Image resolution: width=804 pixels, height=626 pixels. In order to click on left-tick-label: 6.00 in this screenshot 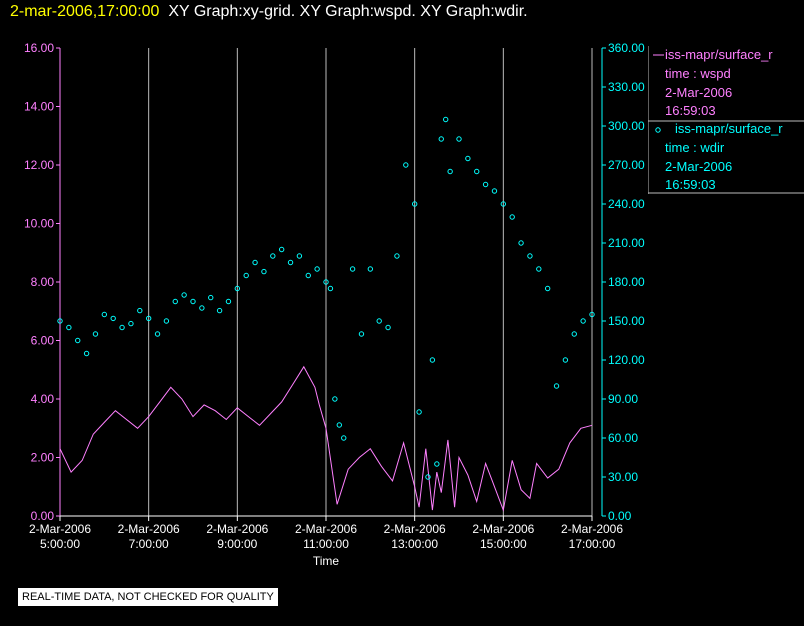, I will do `click(43, 341)`.